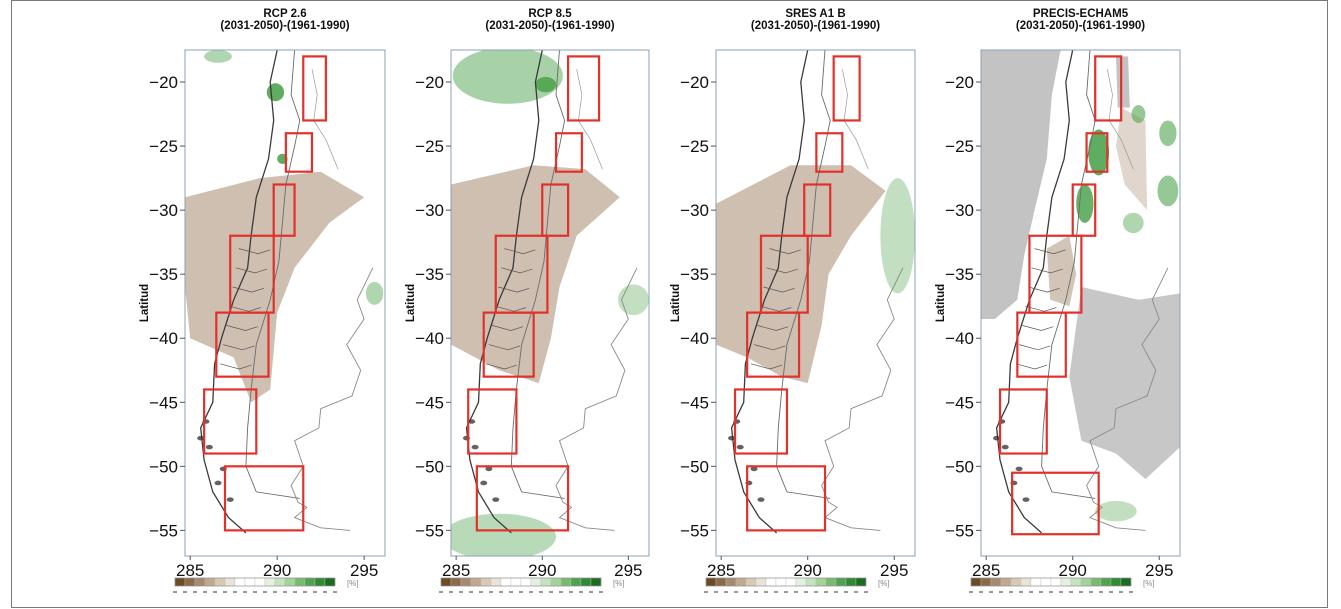  What do you see at coordinates (542, 570) in the screenshot?
I see `x-tick-label: 290` at bounding box center [542, 570].